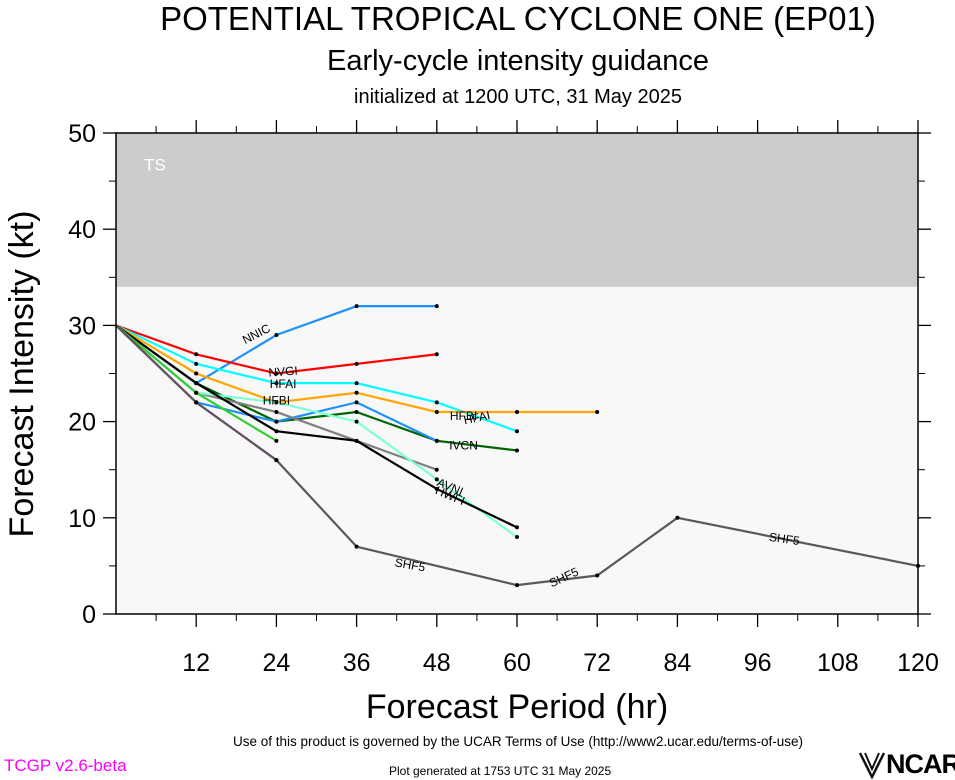 The image size is (955, 780). I want to click on init-time: initialized at 1200 UTC, 31 May 2025, so click(518, 97).